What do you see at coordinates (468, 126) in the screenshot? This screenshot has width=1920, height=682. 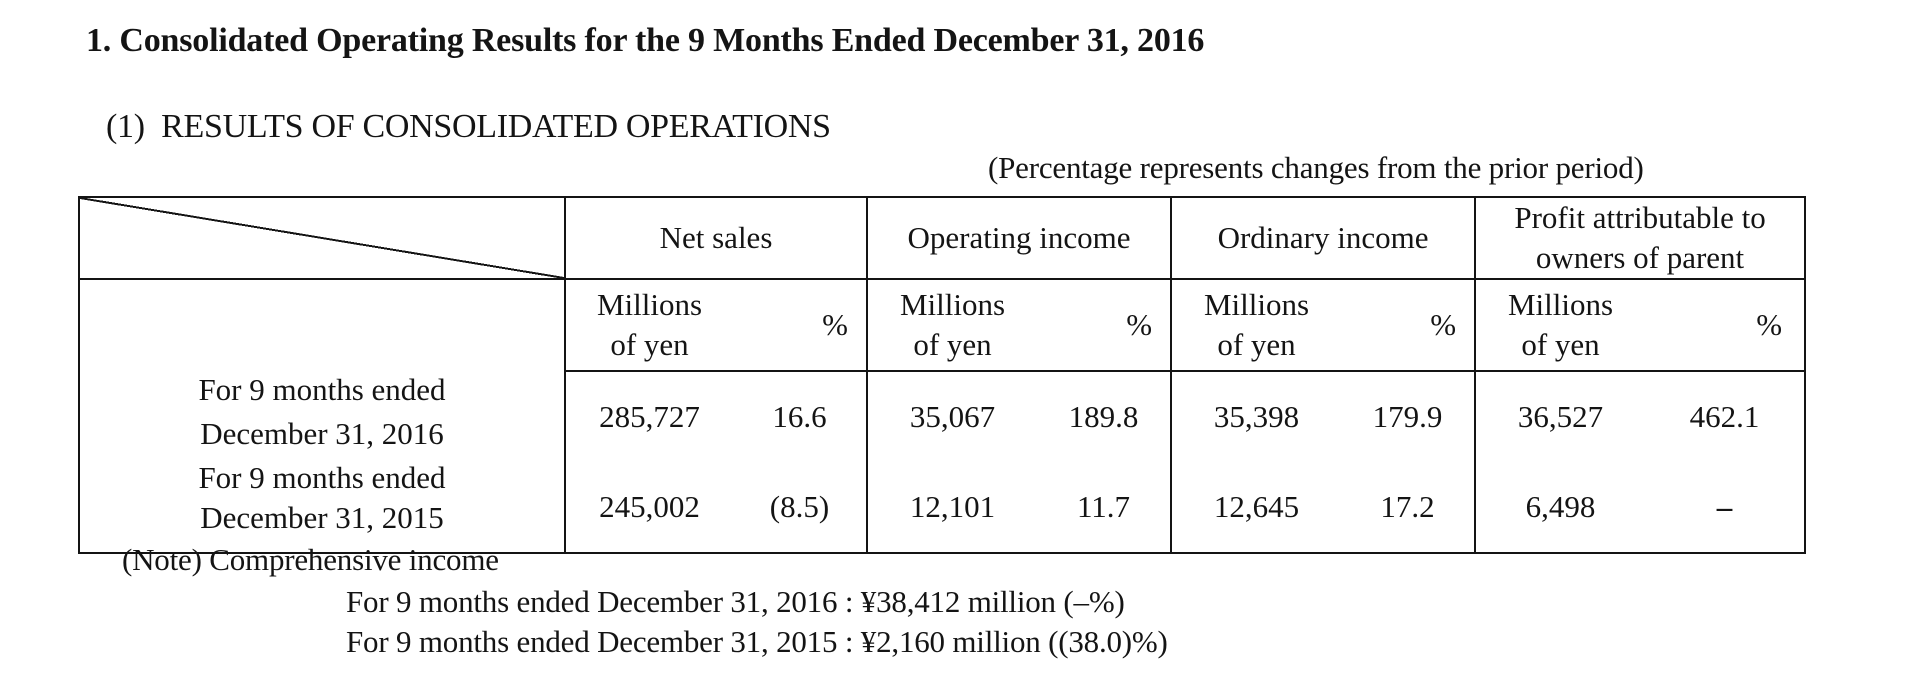 I see `subsection-heading: (1) RESULTS OF CONSOLIDATED OPERATIONS` at bounding box center [468, 126].